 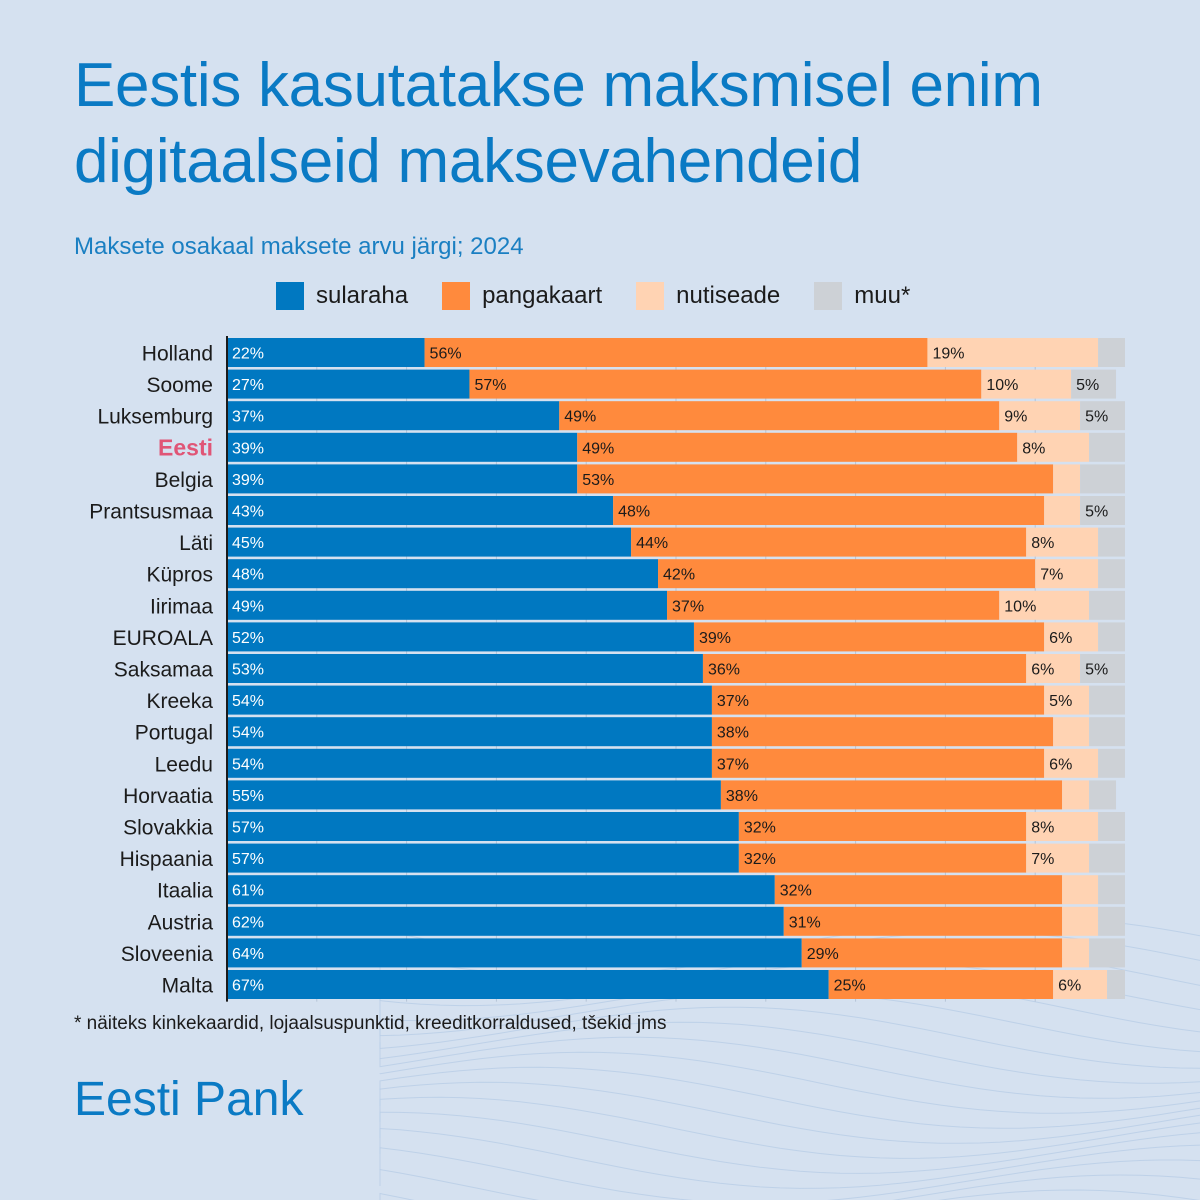 I want to click on category-label: Küpros, so click(x=179, y=575).